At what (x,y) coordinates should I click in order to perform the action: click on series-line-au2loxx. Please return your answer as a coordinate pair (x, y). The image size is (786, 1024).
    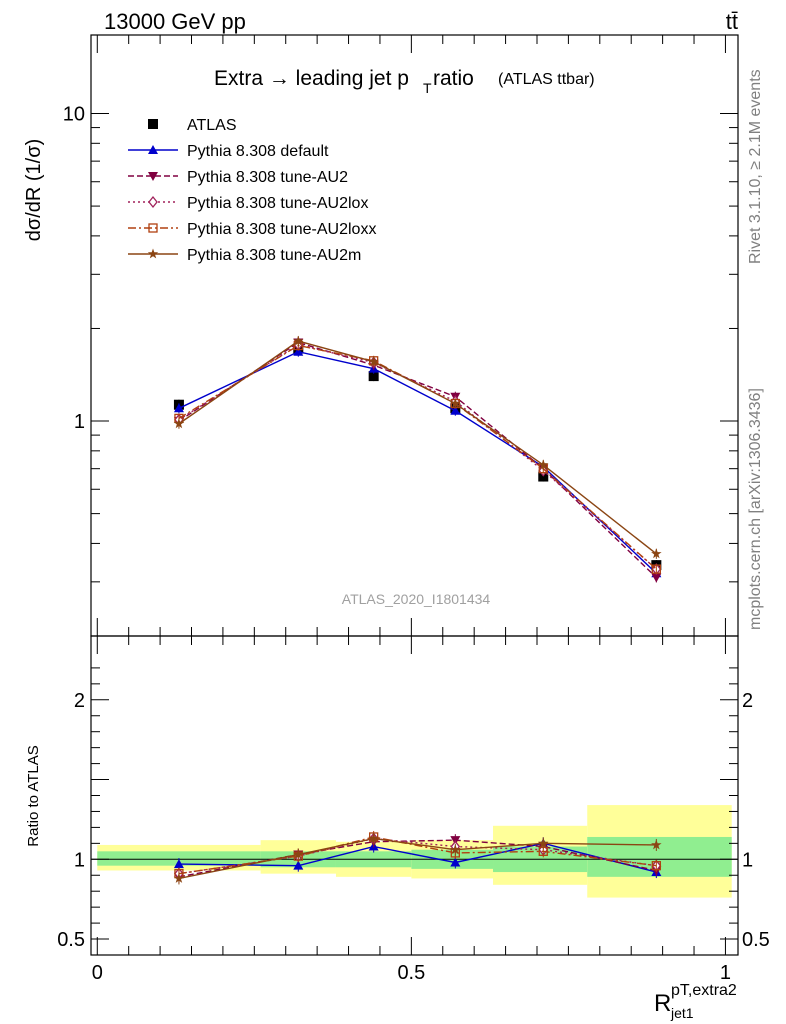
    Looking at the image, I should click on (417, 457).